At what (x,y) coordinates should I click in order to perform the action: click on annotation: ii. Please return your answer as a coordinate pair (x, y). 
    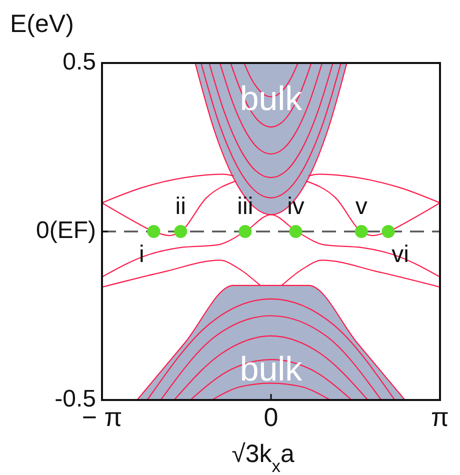
    Looking at the image, I should click on (180, 206).